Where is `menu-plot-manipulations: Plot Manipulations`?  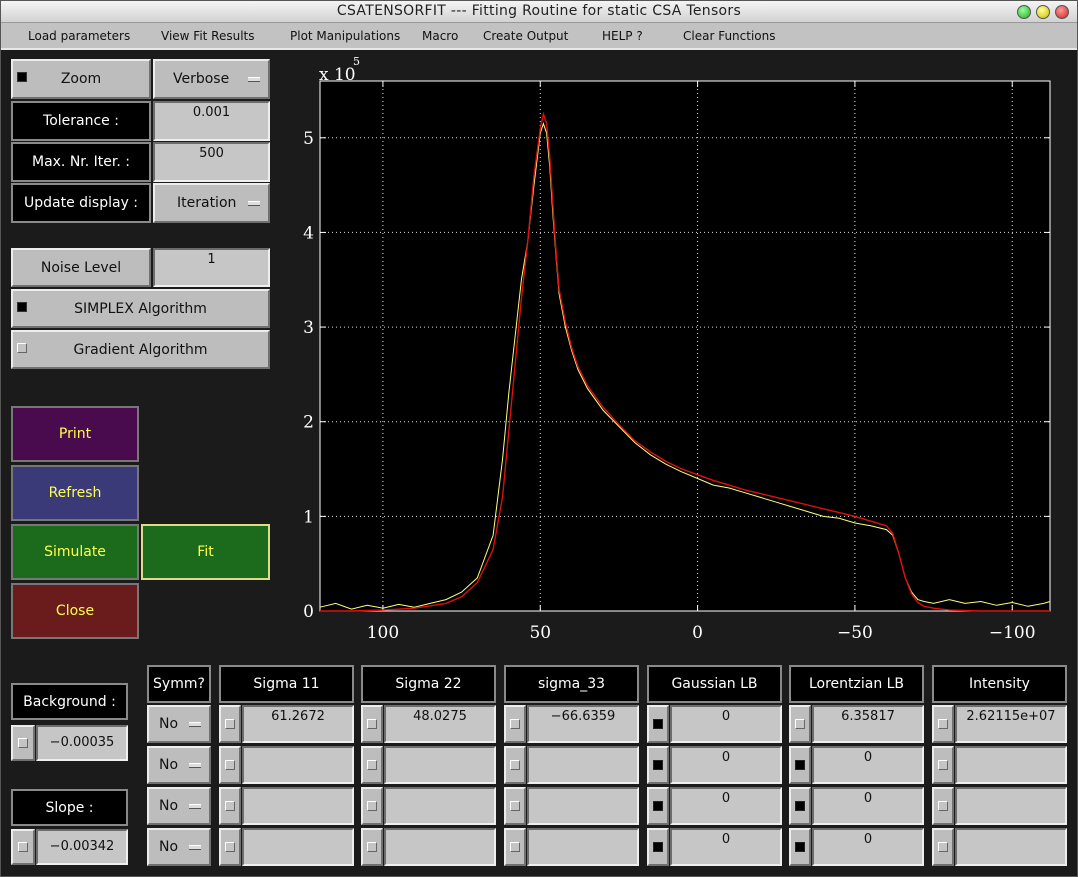
menu-plot-manipulations: Plot Manipulations is located at coordinates (345, 36).